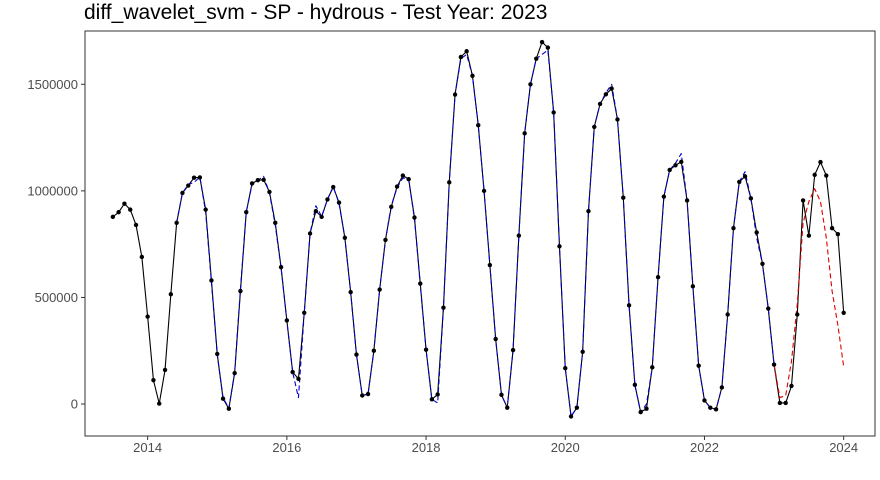  Describe the element at coordinates (426, 447) in the screenshot. I see `x-tick-label: 2018` at that location.